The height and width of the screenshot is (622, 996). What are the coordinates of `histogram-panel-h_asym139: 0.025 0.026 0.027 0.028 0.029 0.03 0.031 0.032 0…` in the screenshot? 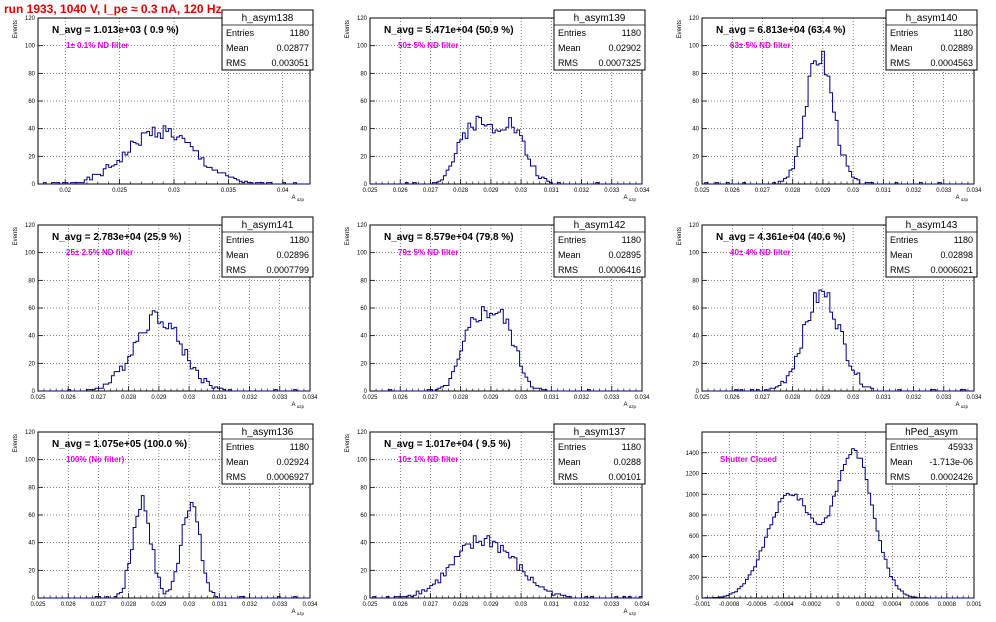 It's located at (497, 105).